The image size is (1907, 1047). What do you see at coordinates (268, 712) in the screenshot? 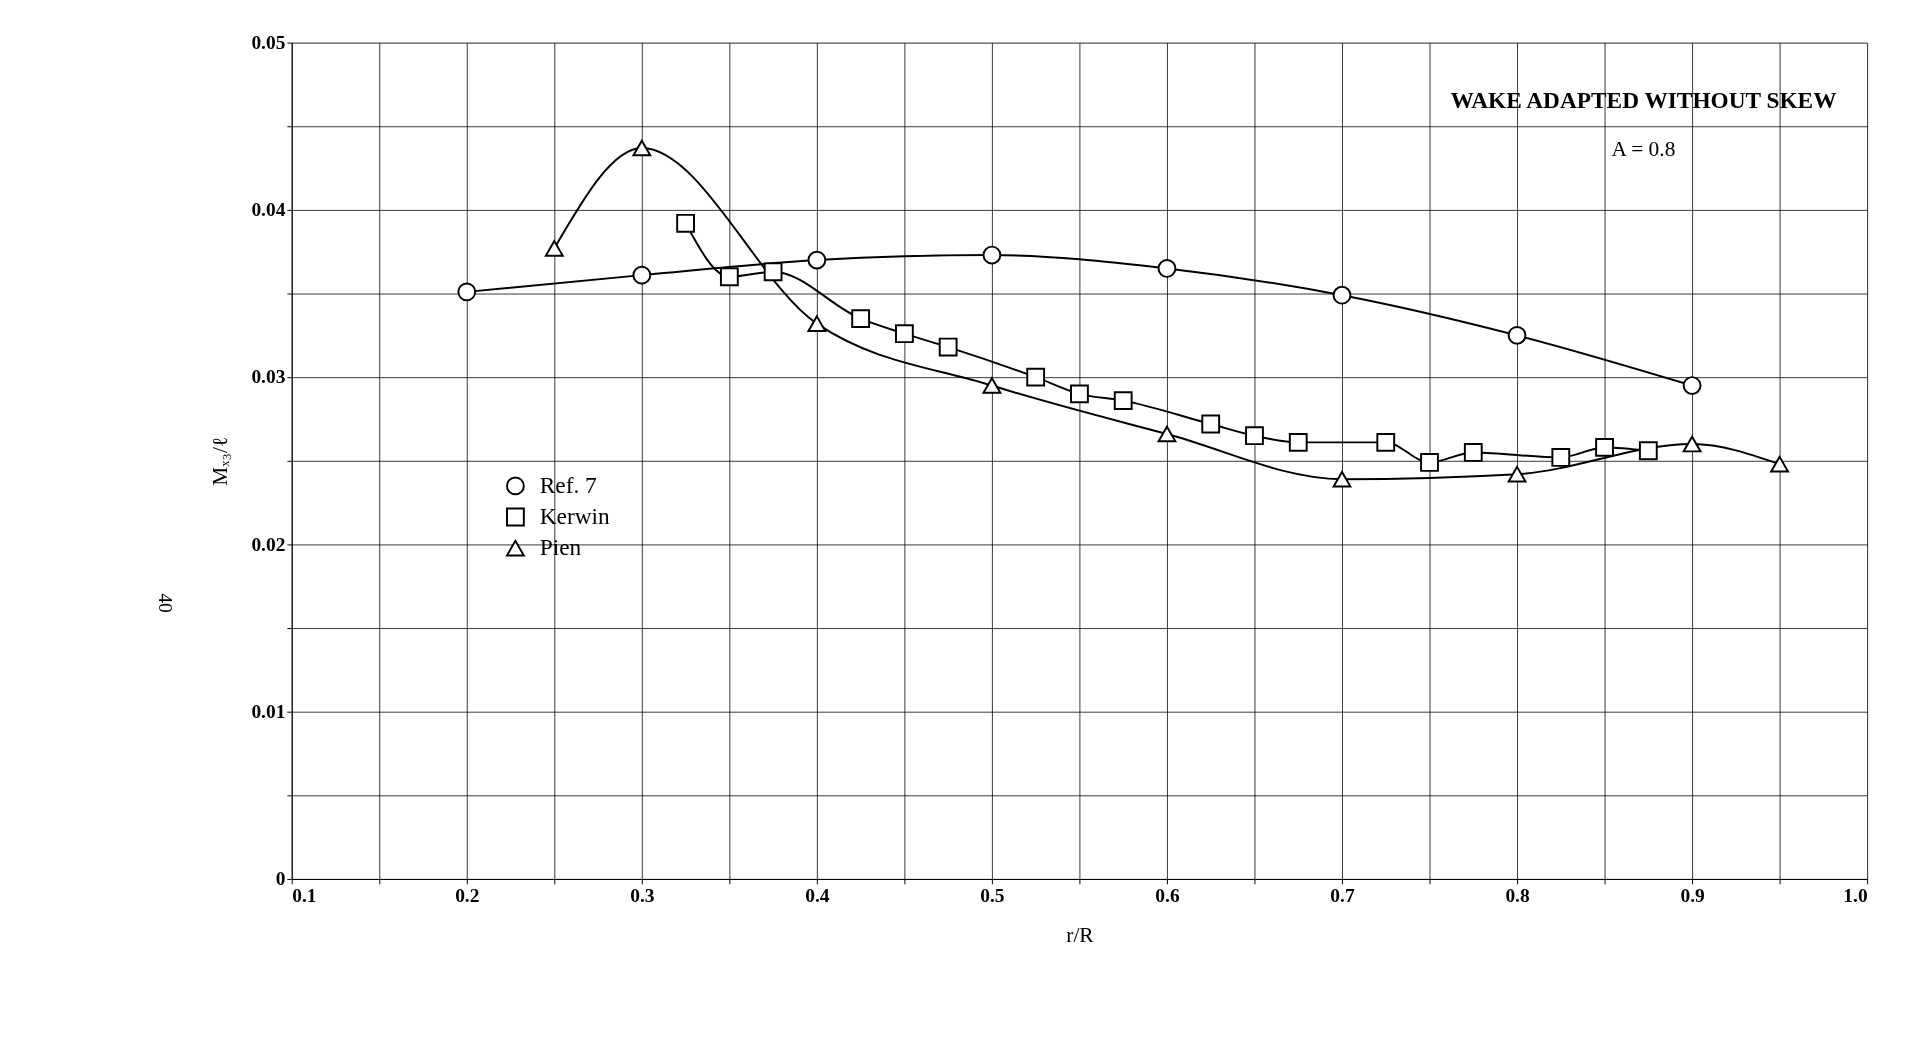
I see `y-tick-label: 0.01` at bounding box center [268, 712].